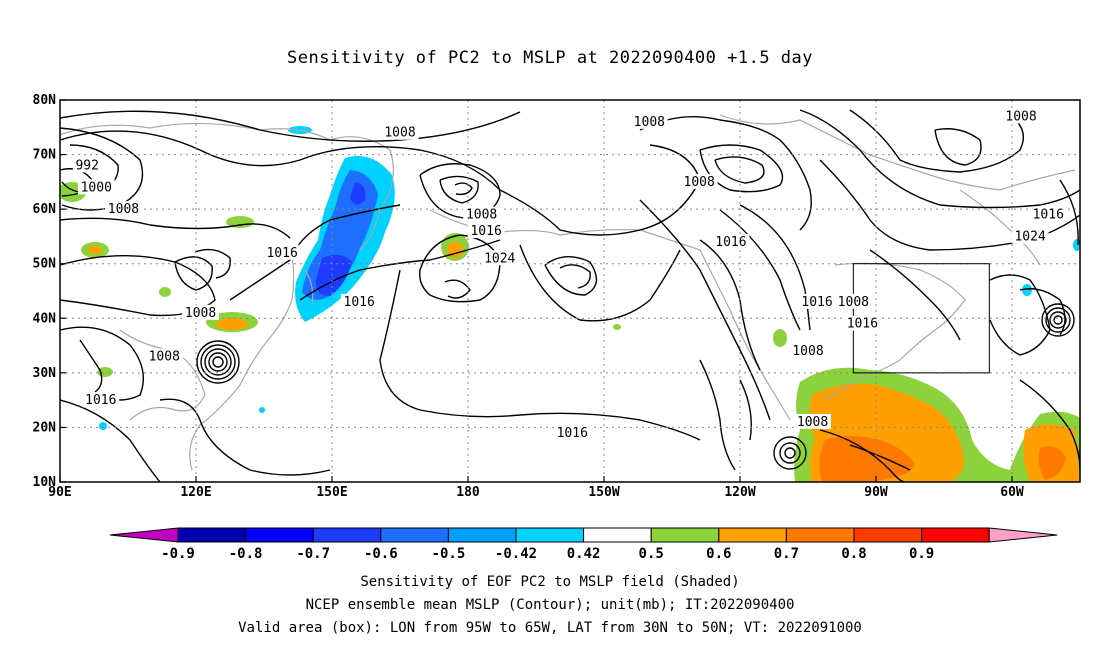 The width and height of the screenshot is (1100, 650). I want to click on colorbar-label: 0.6, so click(718, 554).